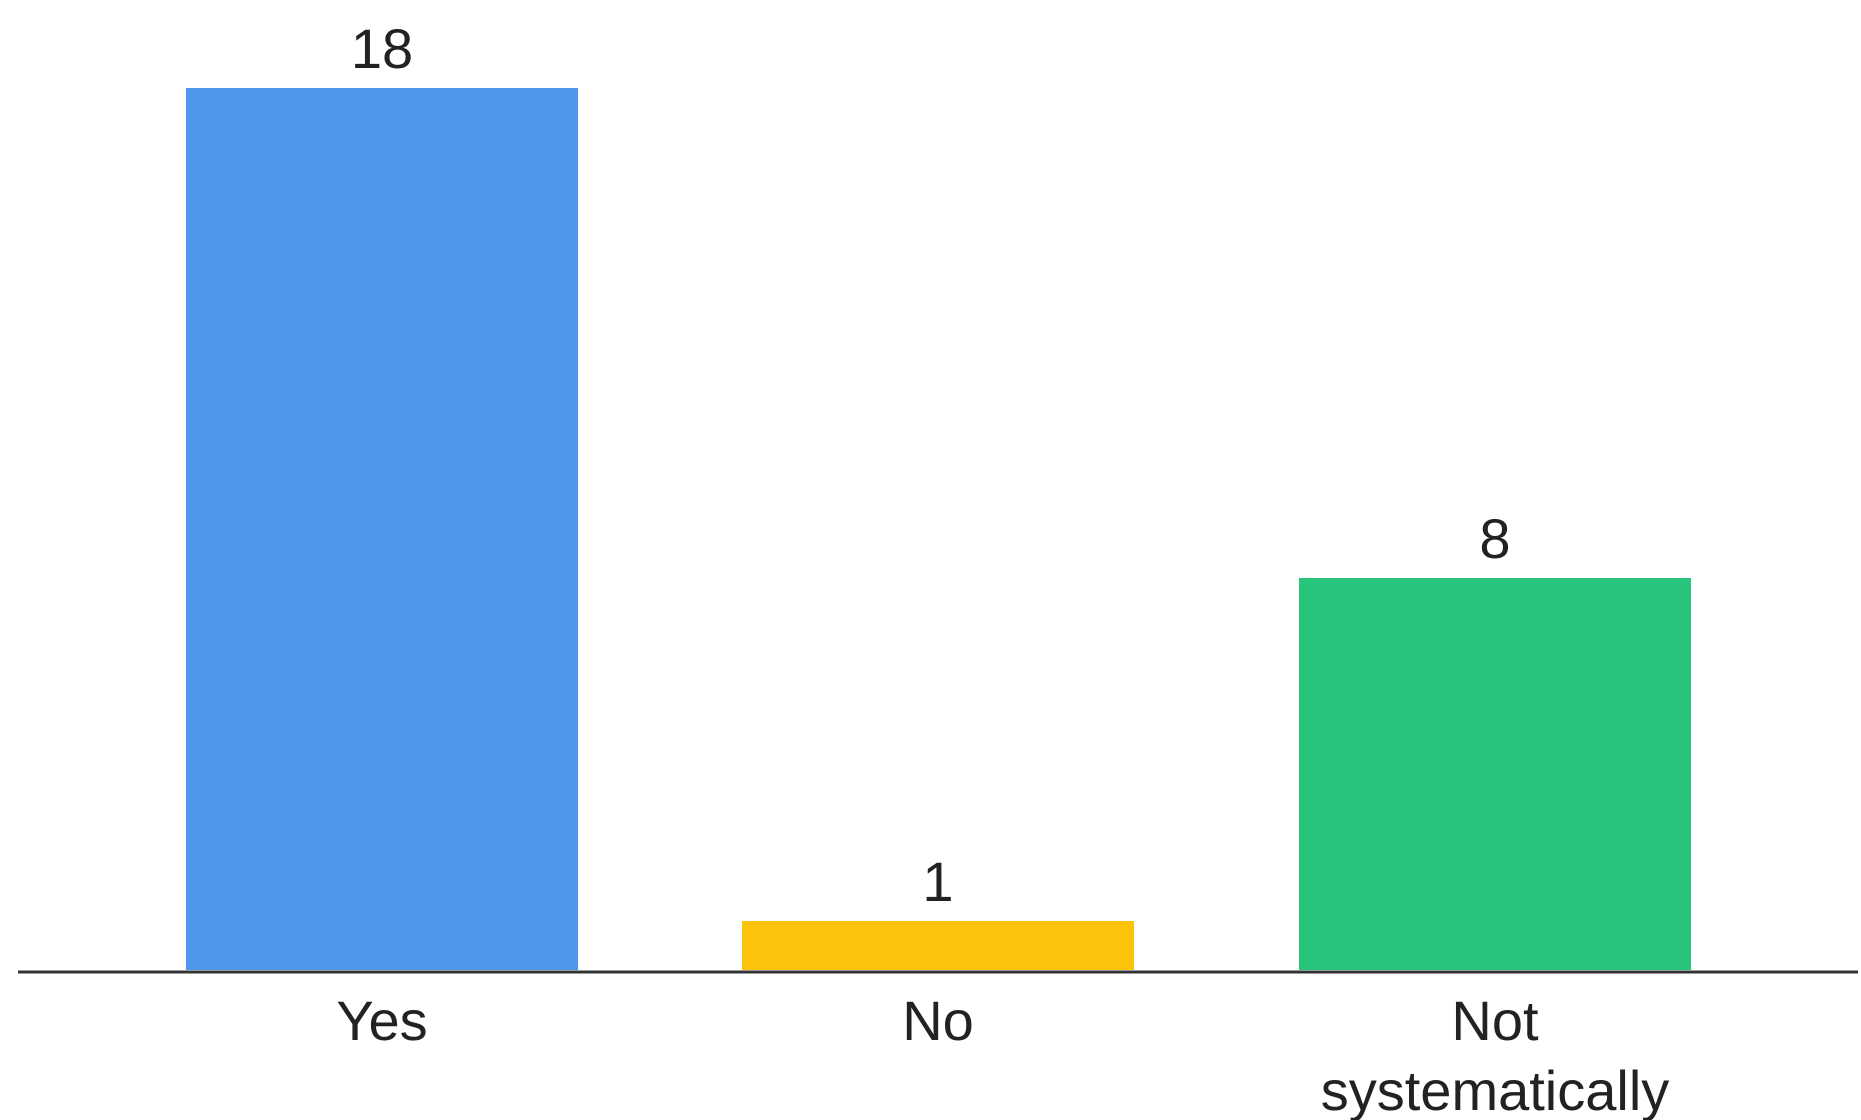 The height and width of the screenshot is (1120, 1861). What do you see at coordinates (937, 881) in the screenshot?
I see `value-label-2: 1` at bounding box center [937, 881].